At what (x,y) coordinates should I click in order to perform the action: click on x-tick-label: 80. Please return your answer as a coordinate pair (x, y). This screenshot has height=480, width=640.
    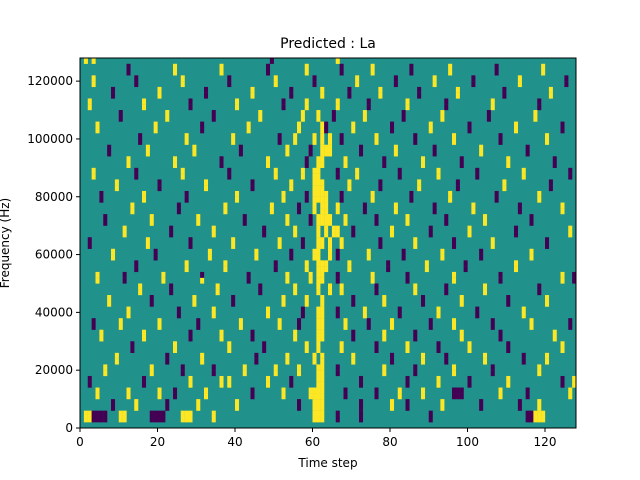
    Looking at the image, I should click on (389, 442).